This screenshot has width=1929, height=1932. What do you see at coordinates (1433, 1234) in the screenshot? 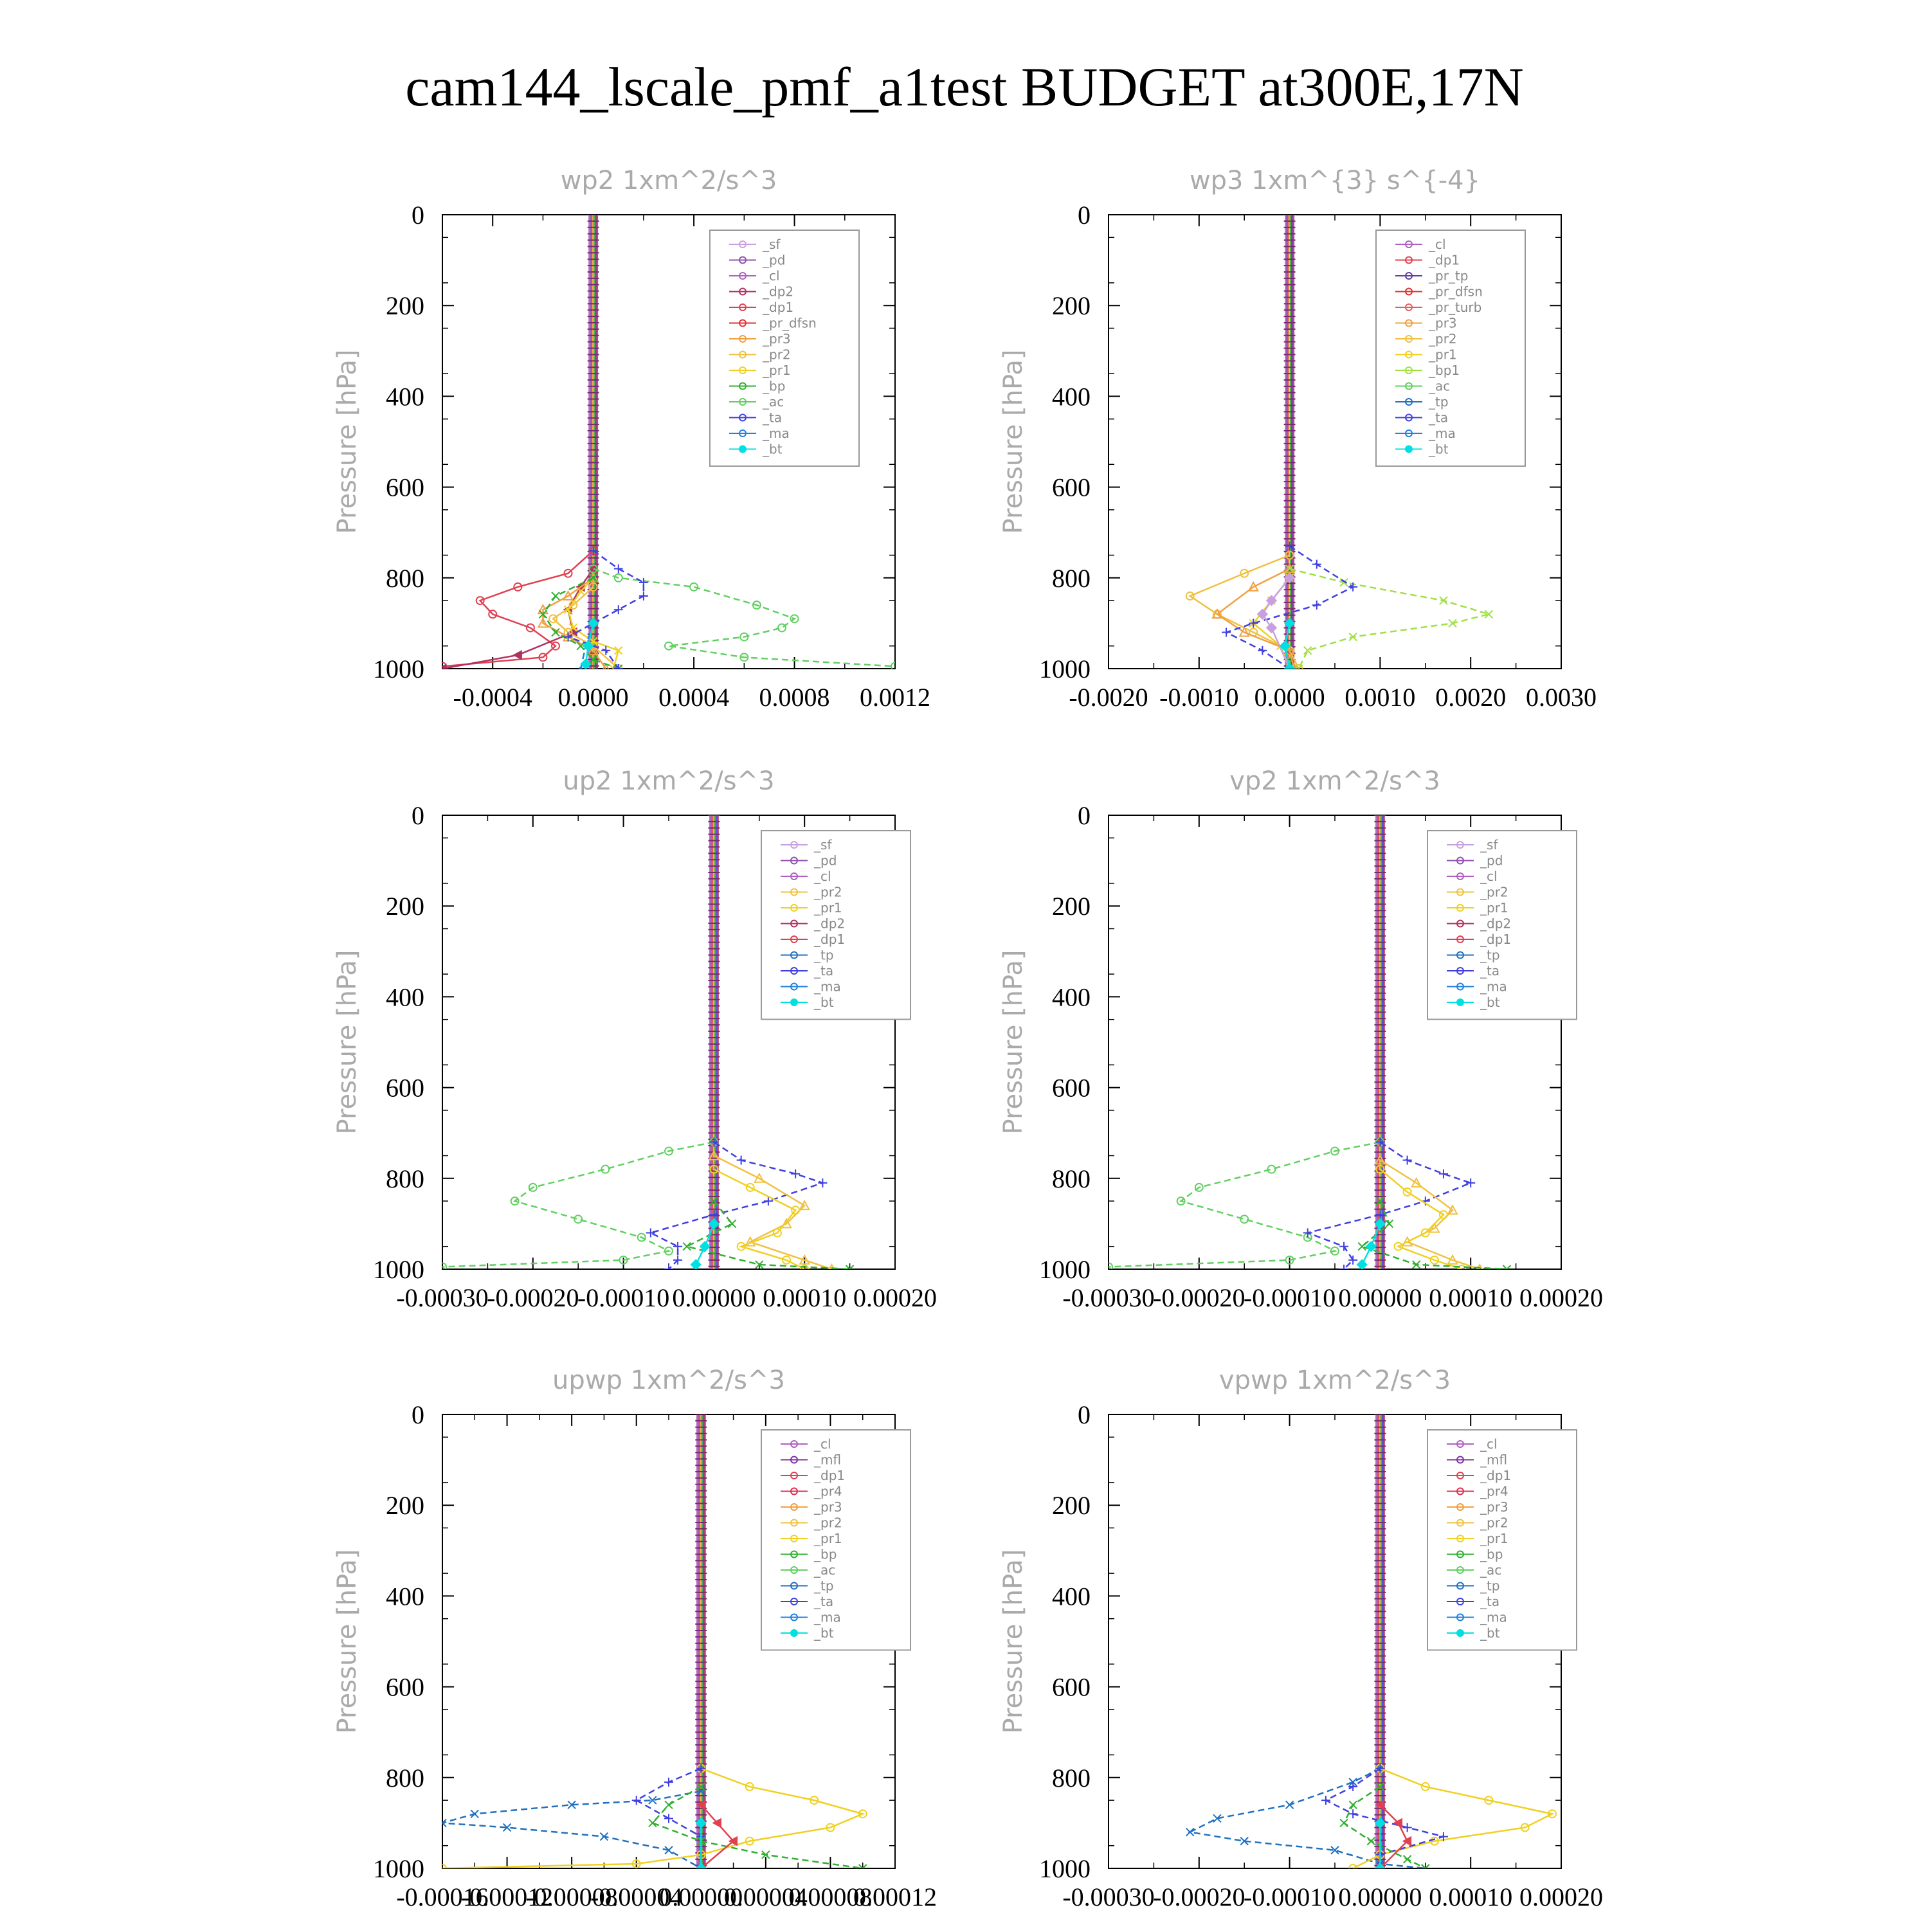
I see `series-line-dp2` at bounding box center [1433, 1234].